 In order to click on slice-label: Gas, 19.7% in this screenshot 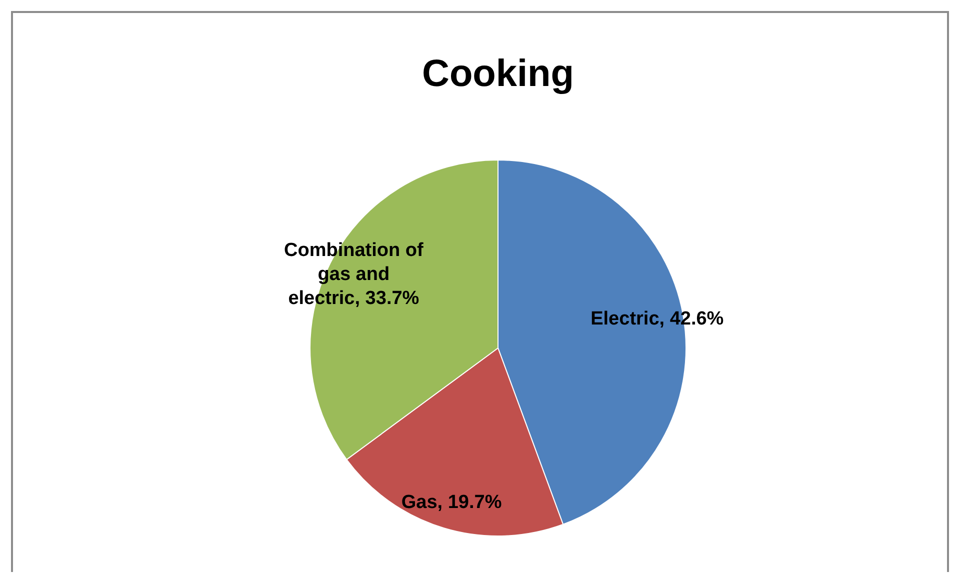, I will do `click(451, 502)`.